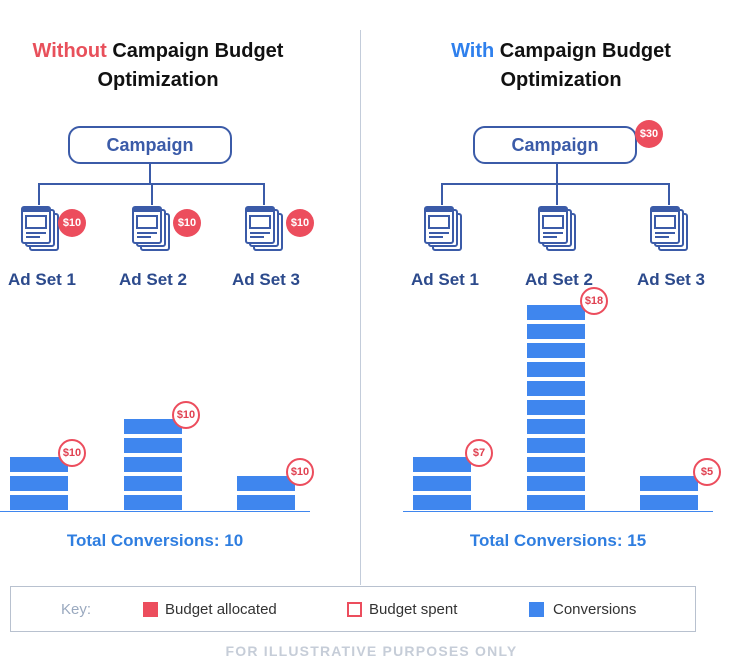 The height and width of the screenshot is (670, 743). I want to click on budget-spent-badge: $5, so click(707, 472).